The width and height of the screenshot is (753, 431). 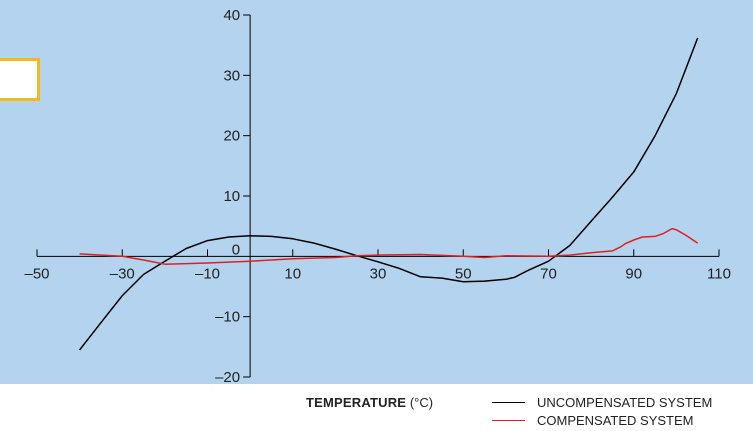 I want to click on legend-label-compensated: COMPENSATED SYSTEM, so click(x=615, y=420).